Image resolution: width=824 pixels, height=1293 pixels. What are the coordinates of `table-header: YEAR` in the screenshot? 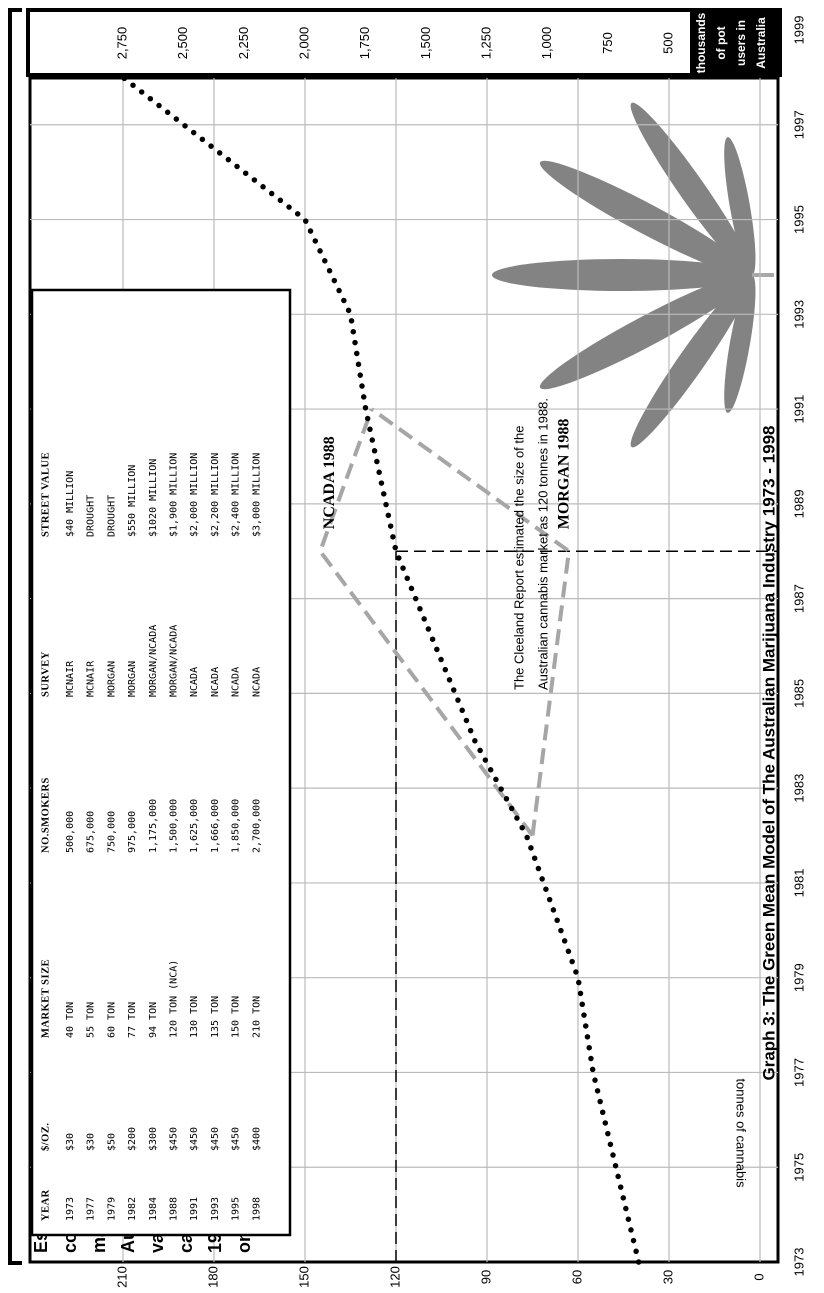 It's located at (45, 1205).